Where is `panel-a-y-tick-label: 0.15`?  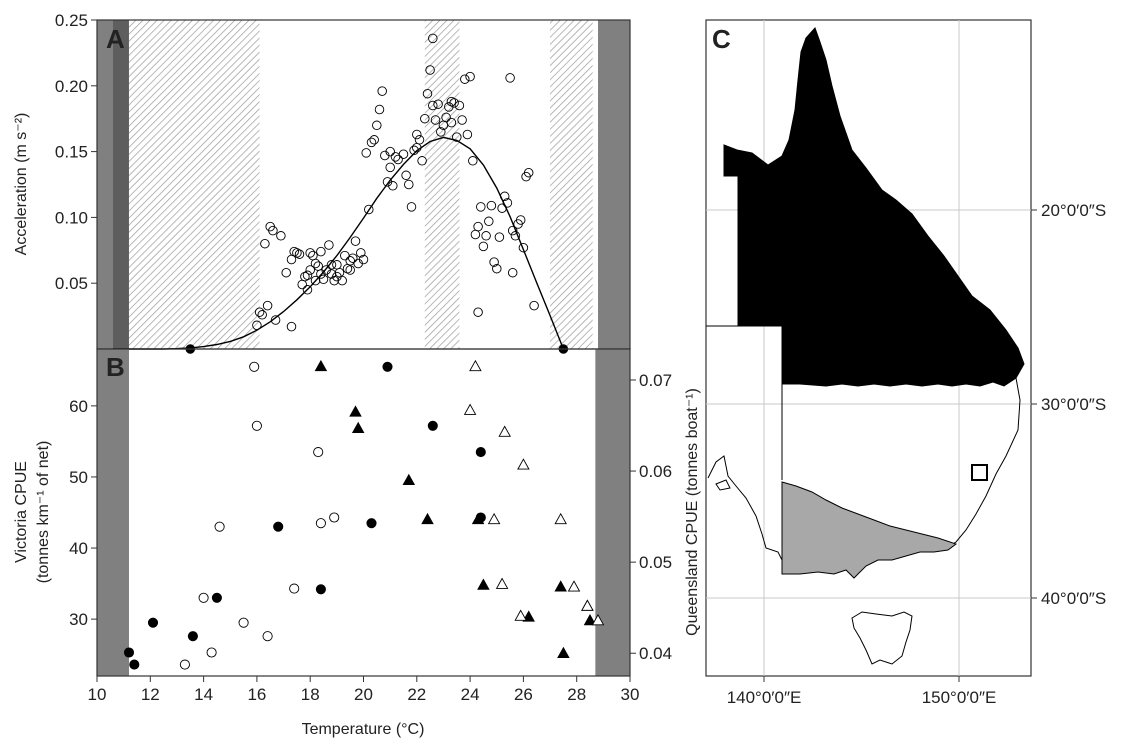 panel-a-y-tick-label: 0.15 is located at coordinates (71, 152).